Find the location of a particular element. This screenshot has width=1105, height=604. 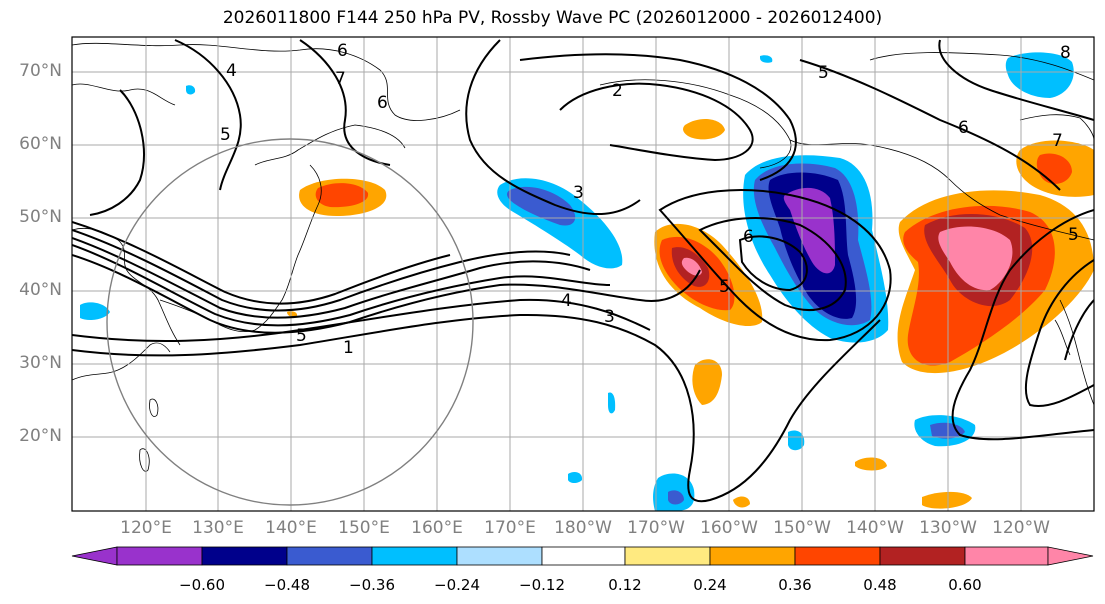

latitude-label: 20°N is located at coordinates (40, 436).